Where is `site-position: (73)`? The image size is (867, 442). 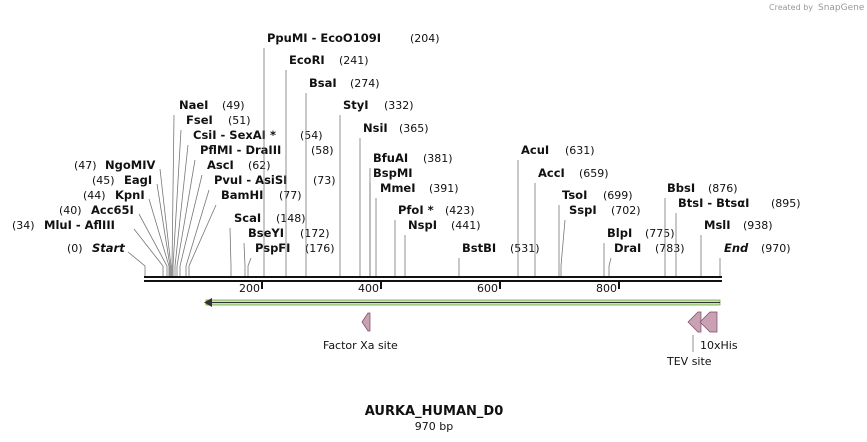 site-position: (73) is located at coordinates (324, 180).